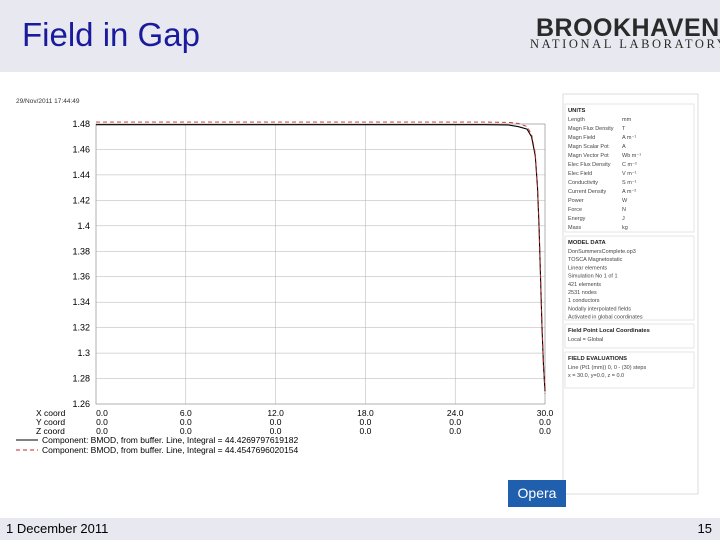 This screenshot has width=720, height=540. What do you see at coordinates (584, 301) in the screenshot?
I see `panel-line: 1 conductors` at bounding box center [584, 301].